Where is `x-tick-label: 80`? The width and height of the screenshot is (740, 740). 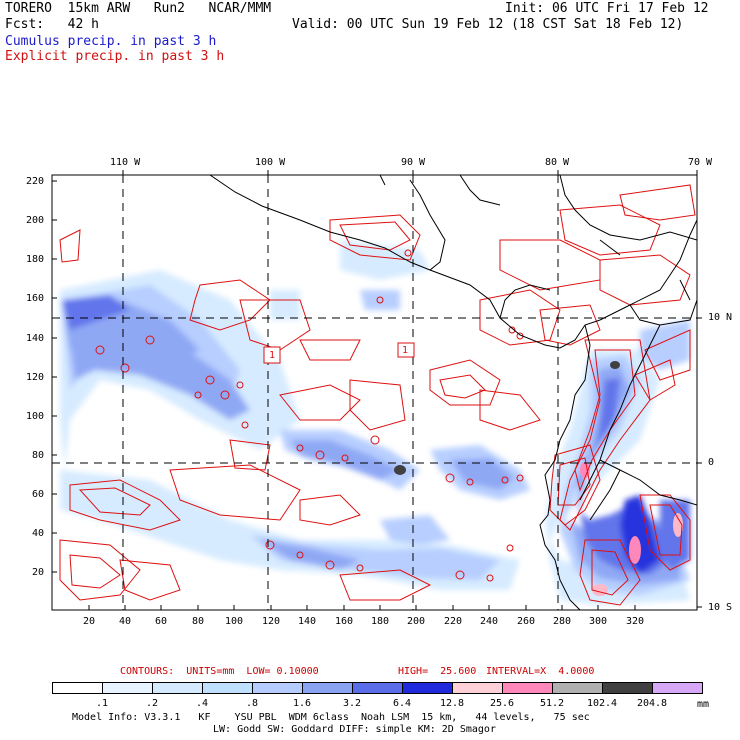
x-tick-label: 80 is located at coordinates (198, 621).